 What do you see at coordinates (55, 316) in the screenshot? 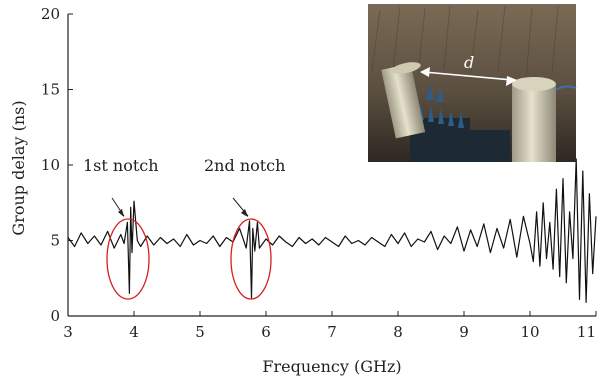
I see `y-tick-label: 0` at bounding box center [55, 316].